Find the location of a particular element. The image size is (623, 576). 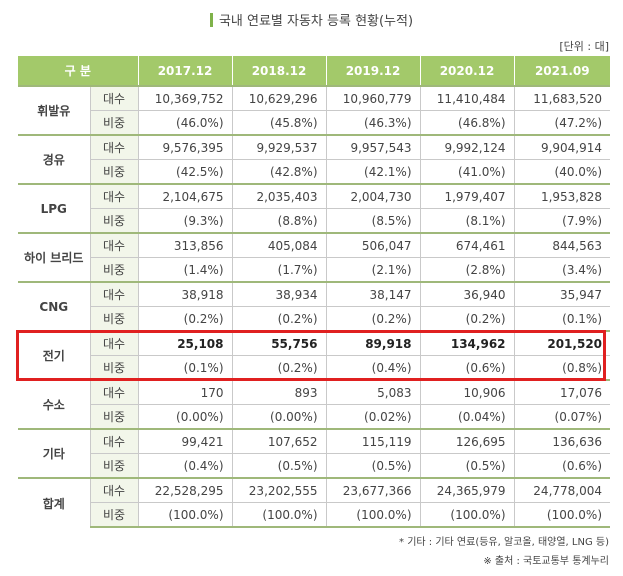

count-cell: 844,563 is located at coordinates (562, 245).